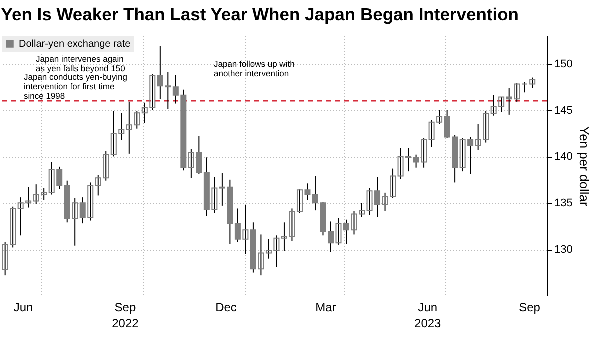  Describe the element at coordinates (428, 315) in the screenshot. I see `x-tick-label: Jun 2023` at that location.